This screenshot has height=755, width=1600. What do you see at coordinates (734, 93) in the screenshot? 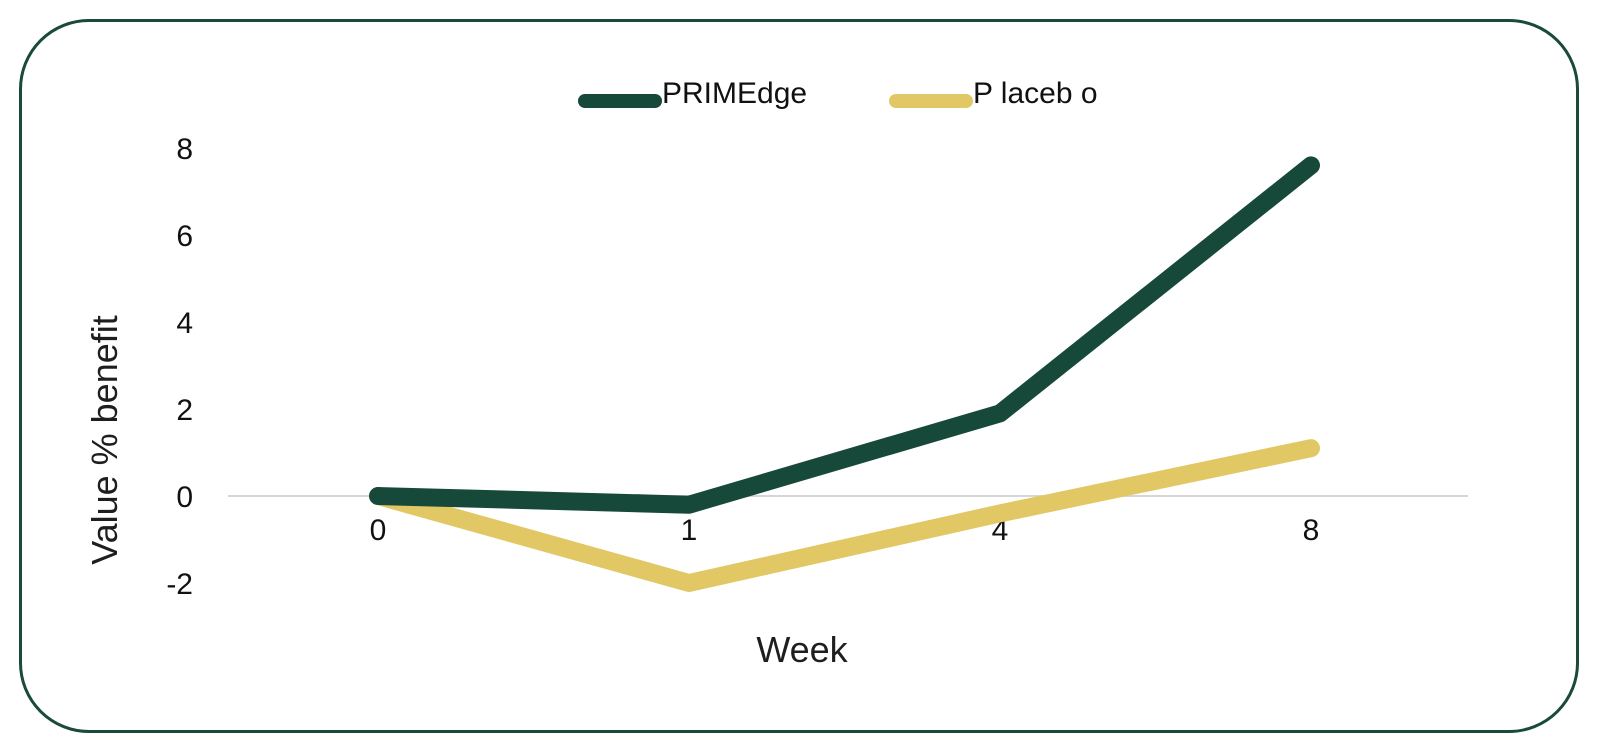
I see `legend-label: PRIMEdge` at bounding box center [734, 93].